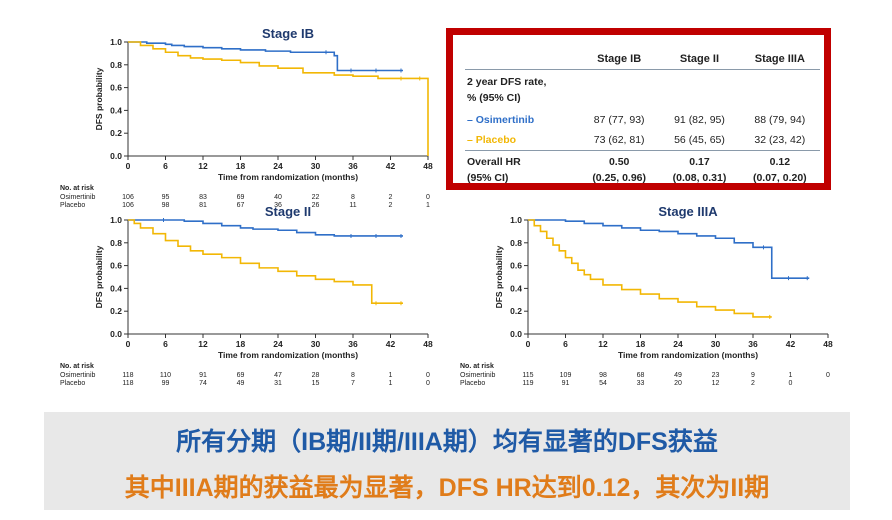  Describe the element at coordinates (641, 383) in the screenshot. I see `risk-value: 33` at that location.